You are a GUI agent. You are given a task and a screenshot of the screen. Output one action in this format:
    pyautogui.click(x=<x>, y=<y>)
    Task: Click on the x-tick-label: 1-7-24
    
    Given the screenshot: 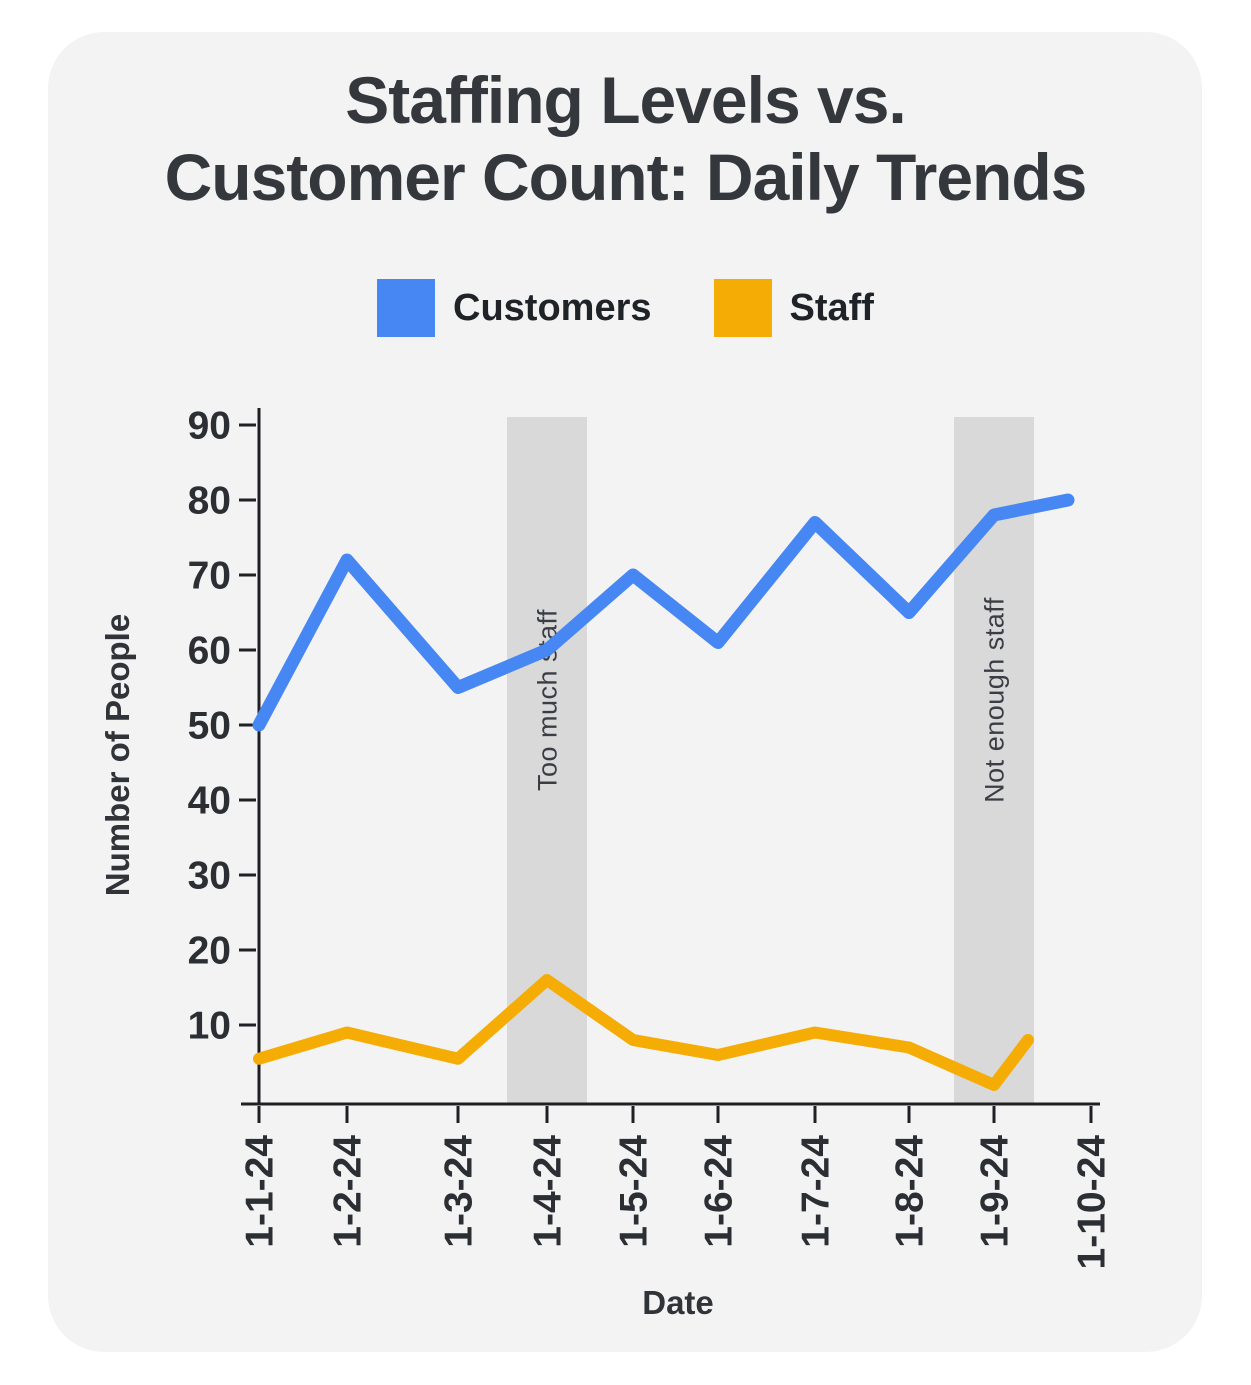 What is the action you would take?
    pyautogui.click(x=816, y=1191)
    